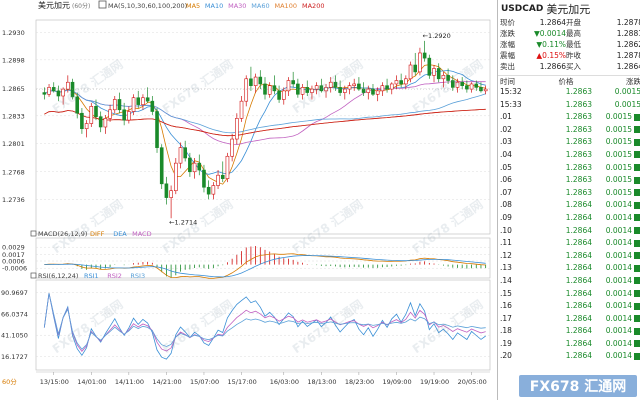 The width and height of the screenshot is (640, 402). What do you see at coordinates (506, 230) in the screenshot?
I see `tick-time: .10` at bounding box center [506, 230].